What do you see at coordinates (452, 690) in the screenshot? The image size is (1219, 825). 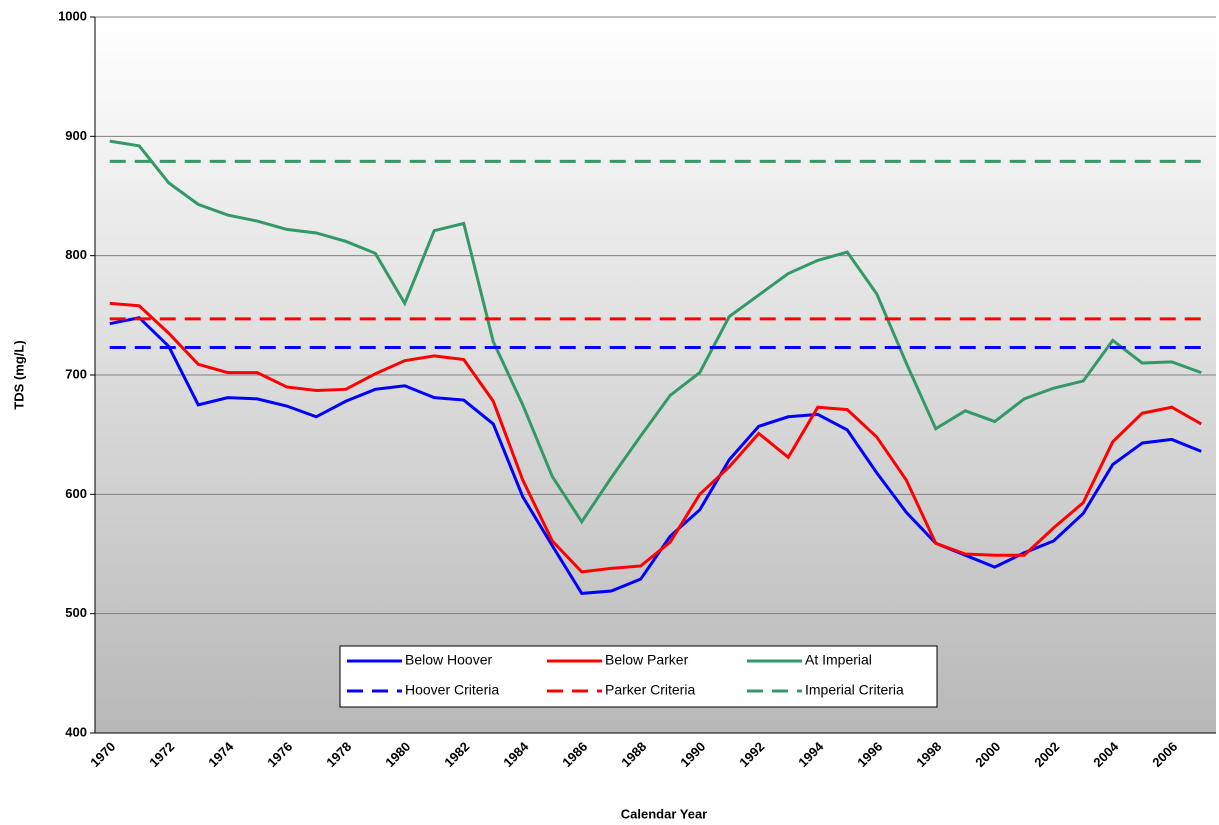 I see `legend-label: Hoover Criteria` at bounding box center [452, 690].